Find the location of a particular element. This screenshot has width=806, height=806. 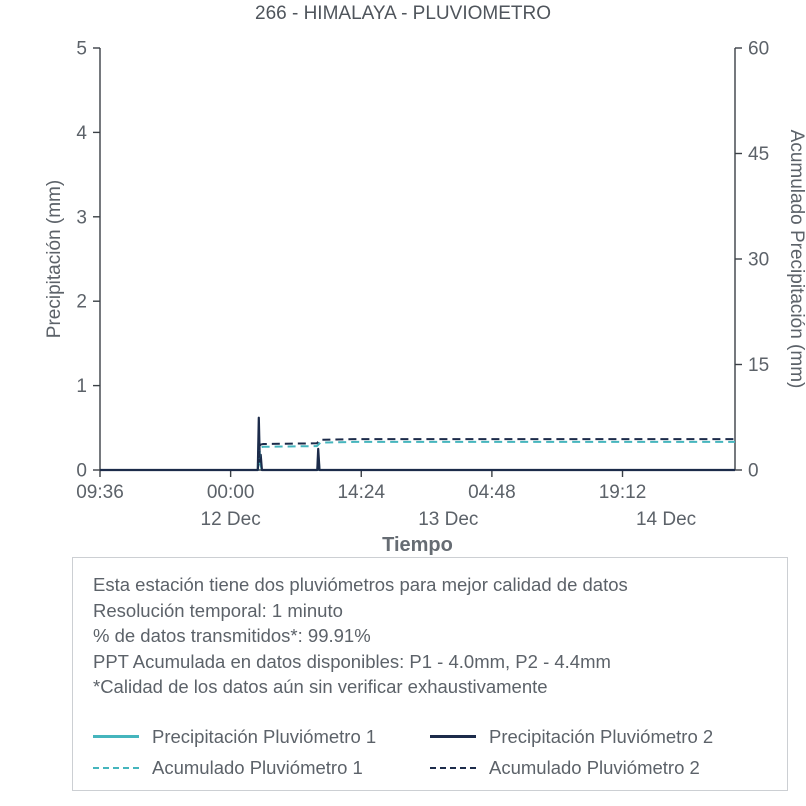

left-axis-tick-label: 0 is located at coordinates (81, 471).